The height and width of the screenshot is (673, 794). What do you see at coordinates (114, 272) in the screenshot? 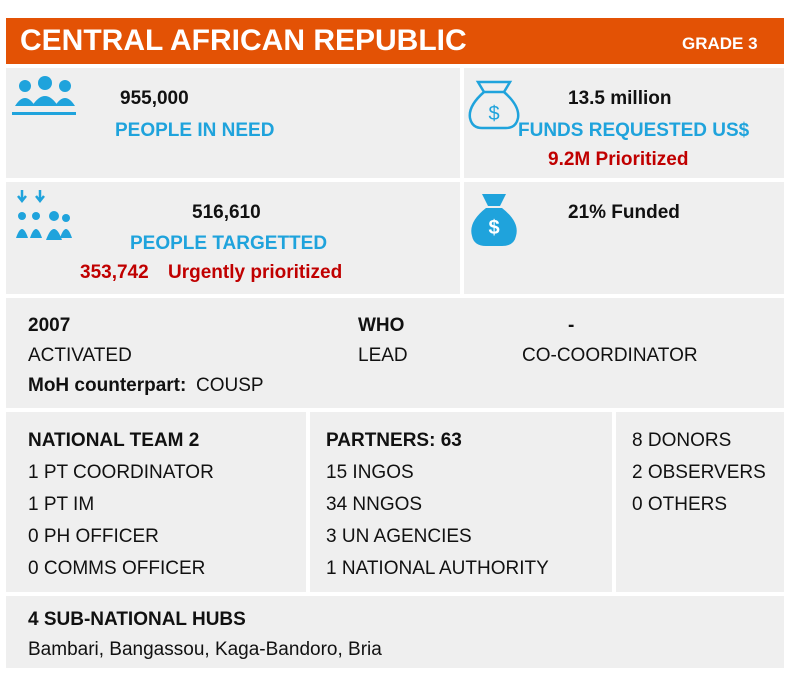
I see `urgent-value: 353,742` at bounding box center [114, 272].